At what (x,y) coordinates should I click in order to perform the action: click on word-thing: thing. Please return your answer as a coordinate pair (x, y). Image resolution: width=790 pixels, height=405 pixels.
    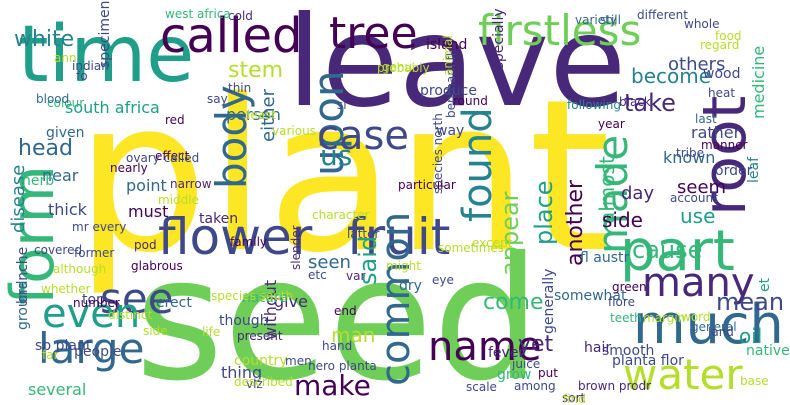
    Looking at the image, I should click on (242, 372).